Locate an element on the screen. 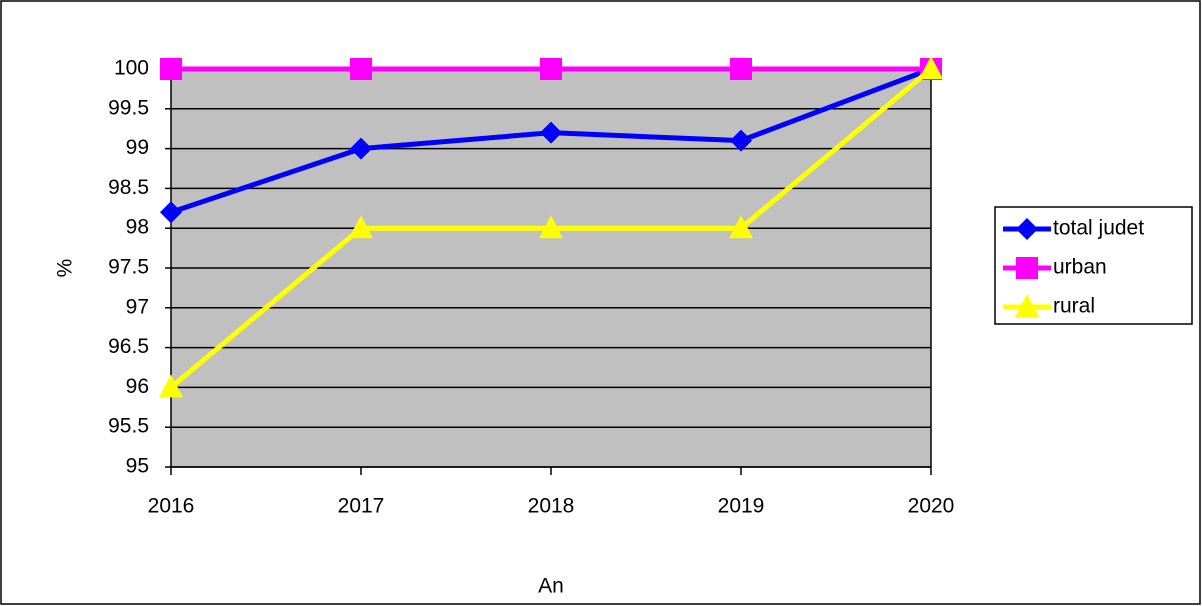 Image resolution: width=1202 pixels, height=606 pixels. y-tick-label: 99.5 is located at coordinates (128, 107).